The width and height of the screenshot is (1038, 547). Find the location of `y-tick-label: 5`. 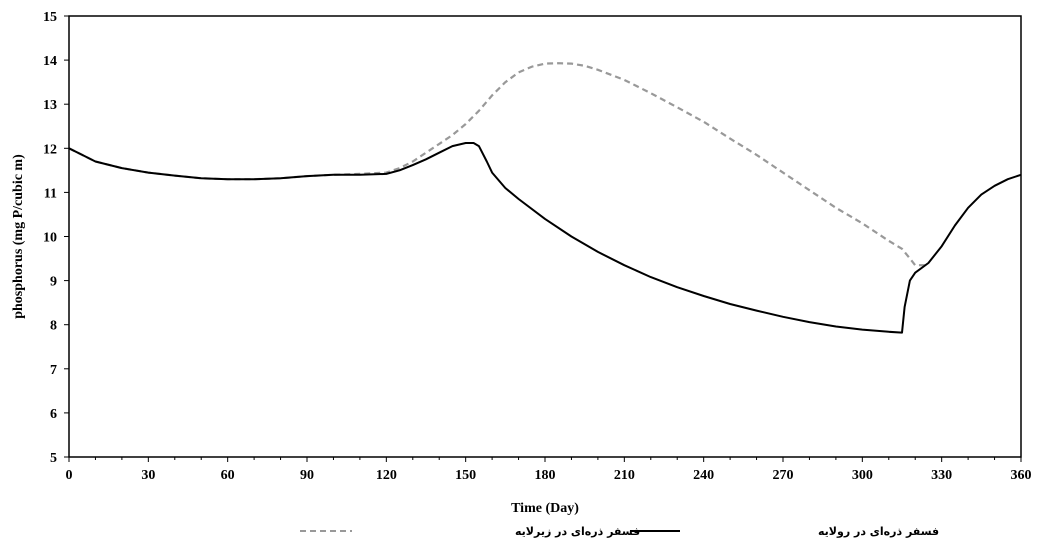

y-tick-label: 5 is located at coordinates (53, 458).